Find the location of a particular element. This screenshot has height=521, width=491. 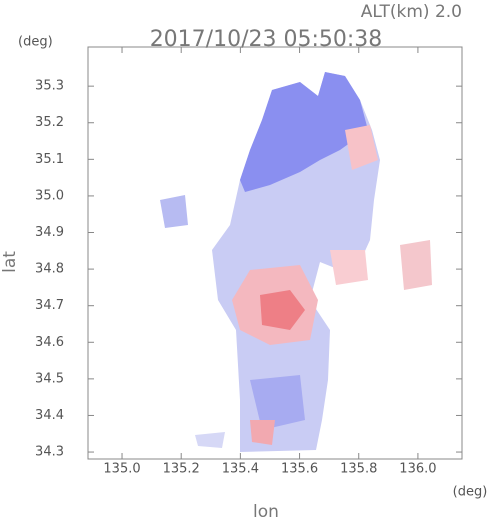

y-tick-label: 35.0 is located at coordinates (49, 195).